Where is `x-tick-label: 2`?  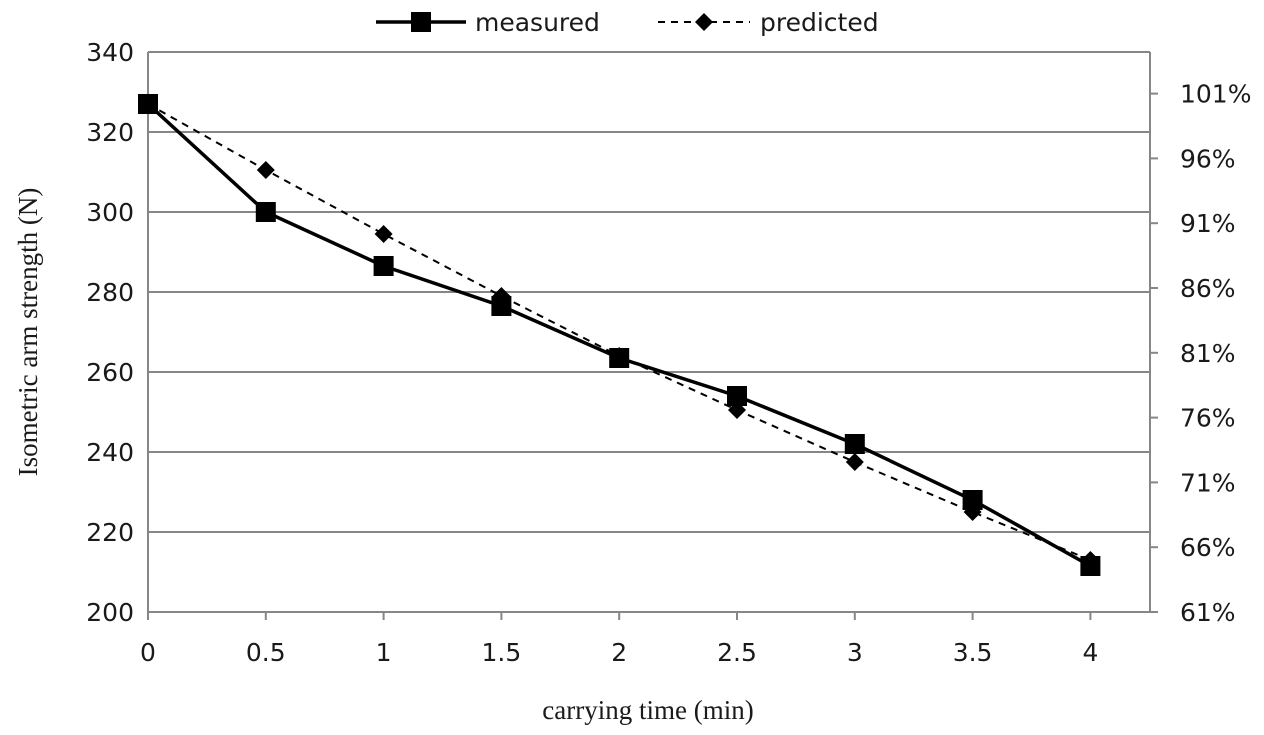 x-tick-label: 2 is located at coordinates (619, 652).